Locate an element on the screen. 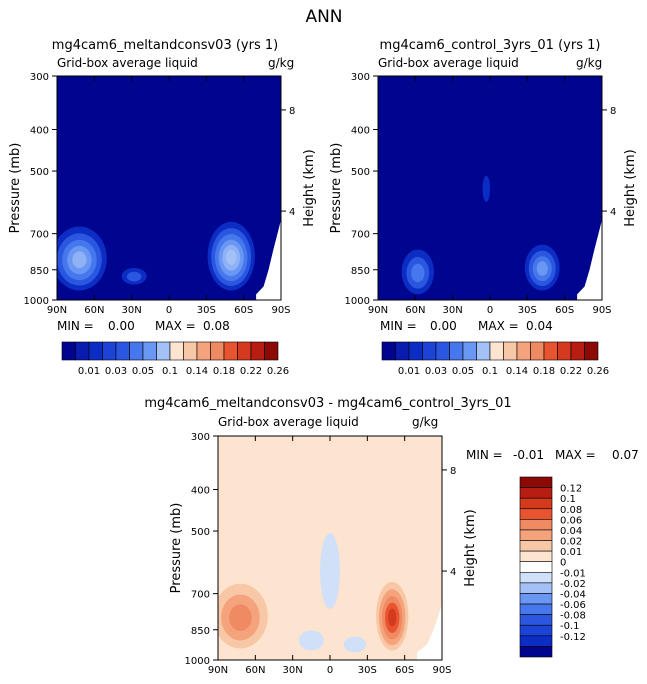 The height and width of the screenshot is (684, 647). panel-2-units: g/kg is located at coordinates (589, 63).